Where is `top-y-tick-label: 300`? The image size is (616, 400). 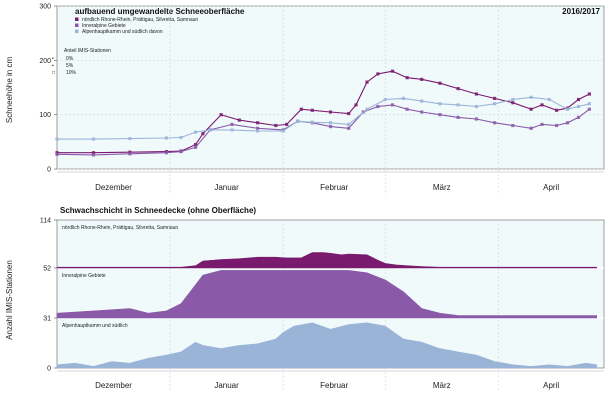
top-y-tick-label: 300 is located at coordinates (45, 7).